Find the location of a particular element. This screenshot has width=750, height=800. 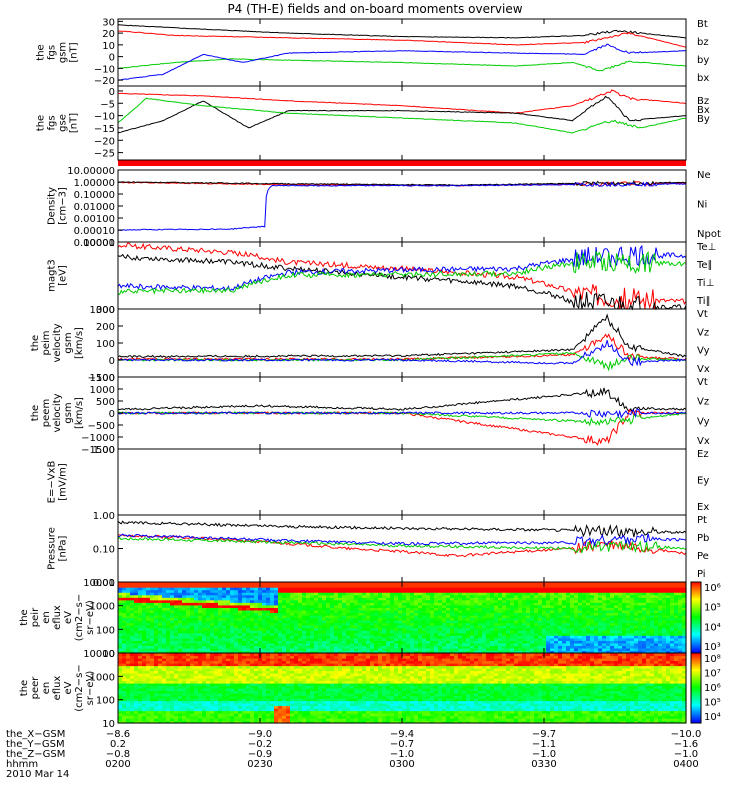

legend-Vt: Vt is located at coordinates (702, 382).